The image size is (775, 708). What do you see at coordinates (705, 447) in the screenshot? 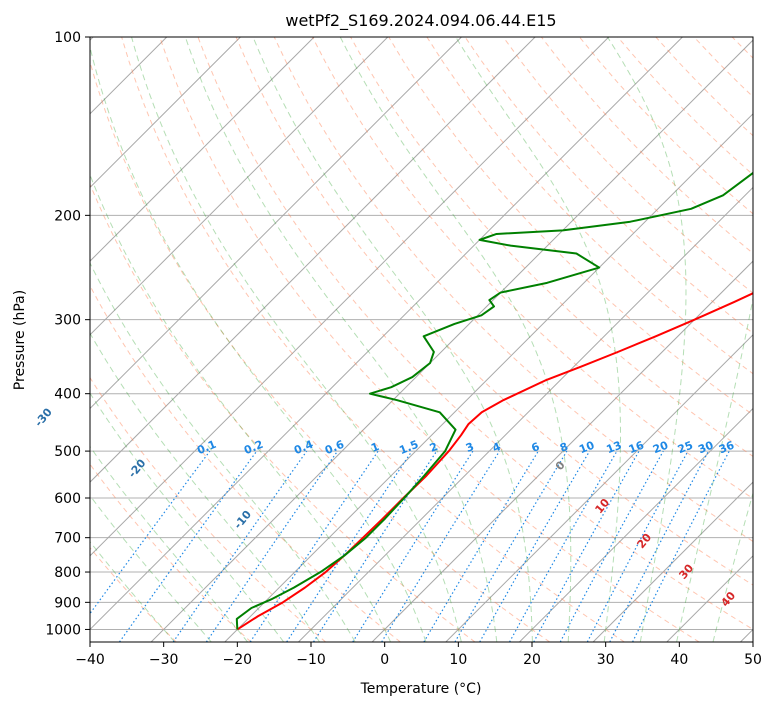
I see `mixing-ratio-label: 30` at bounding box center [705, 447].